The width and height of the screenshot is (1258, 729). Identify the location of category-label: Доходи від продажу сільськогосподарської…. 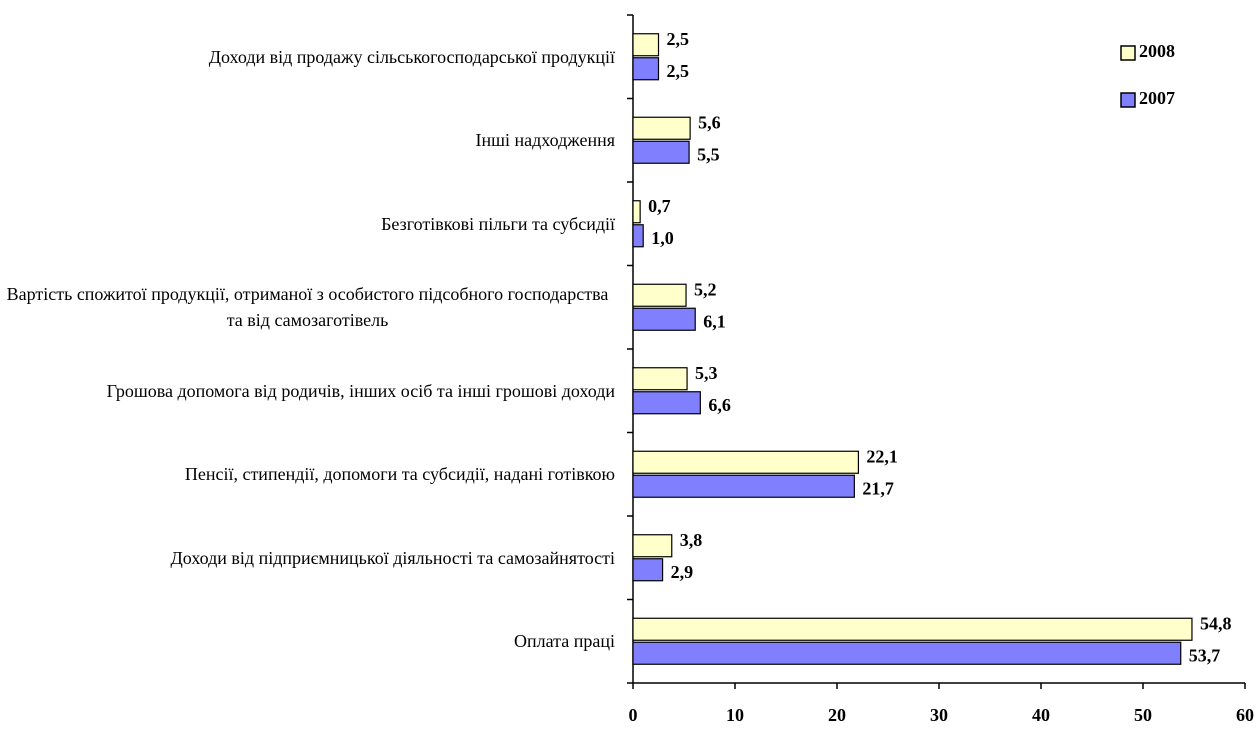
(411, 56).